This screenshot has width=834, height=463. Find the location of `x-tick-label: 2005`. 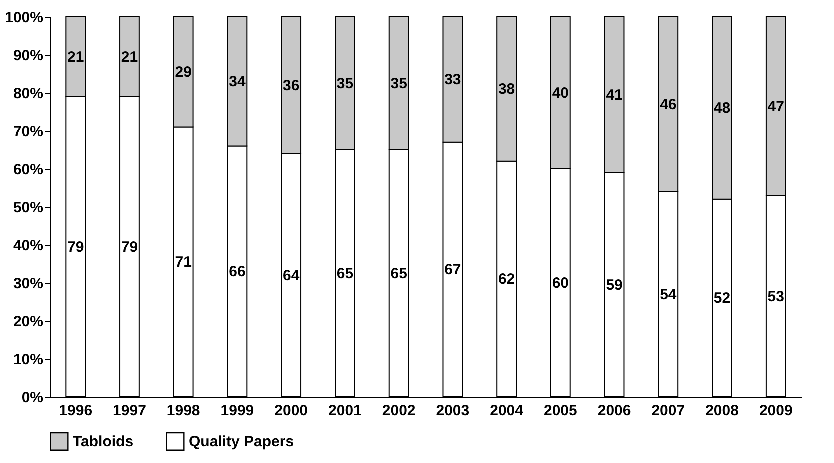

x-tick-label: 2005 is located at coordinates (561, 411).